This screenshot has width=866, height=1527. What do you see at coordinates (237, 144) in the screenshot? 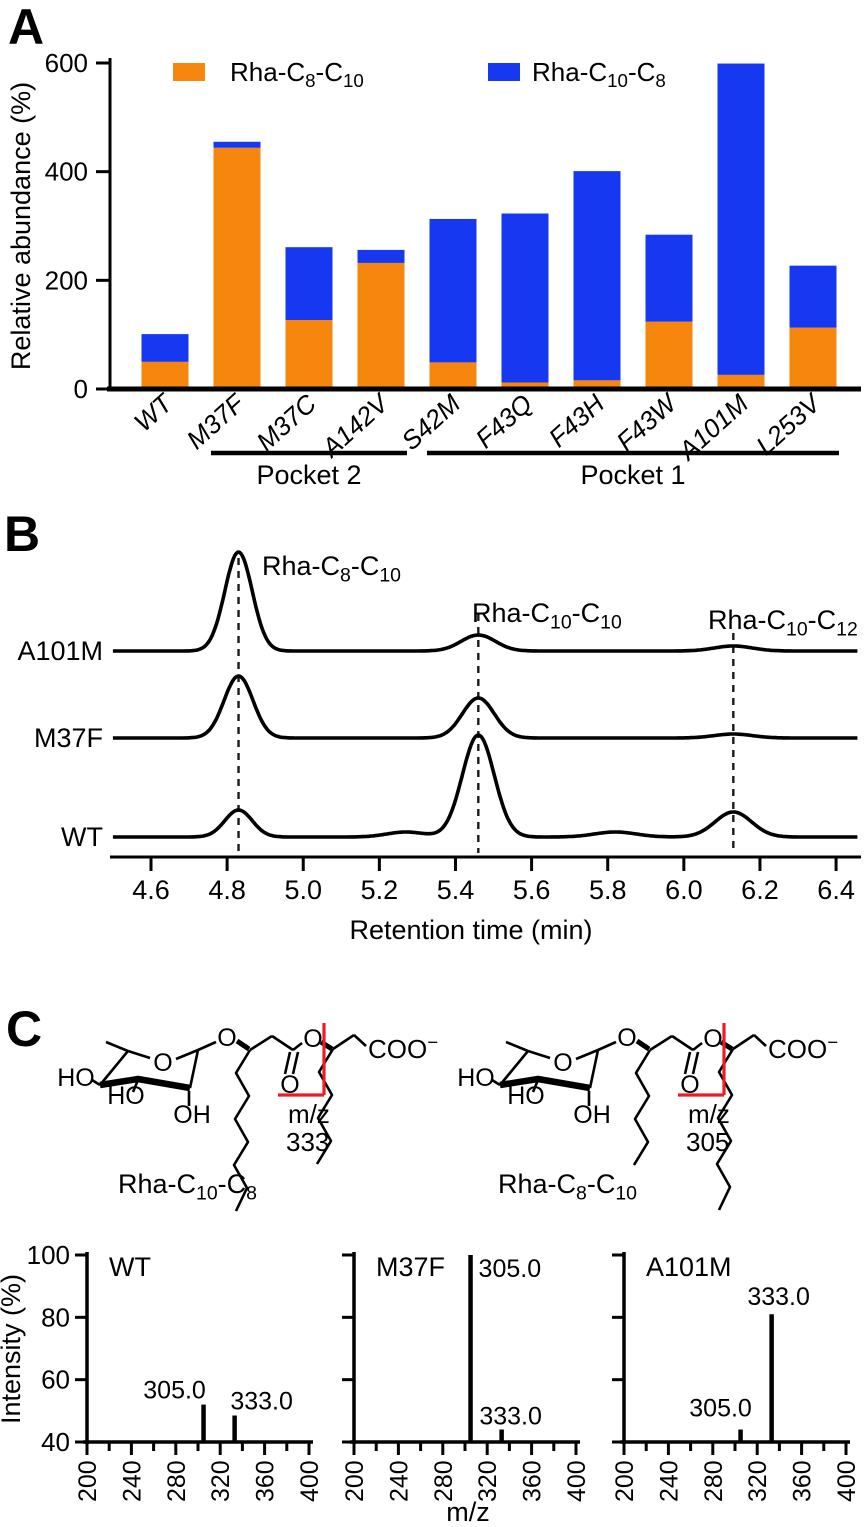
I see `bar-M37F-blue-segment` at bounding box center [237, 144].